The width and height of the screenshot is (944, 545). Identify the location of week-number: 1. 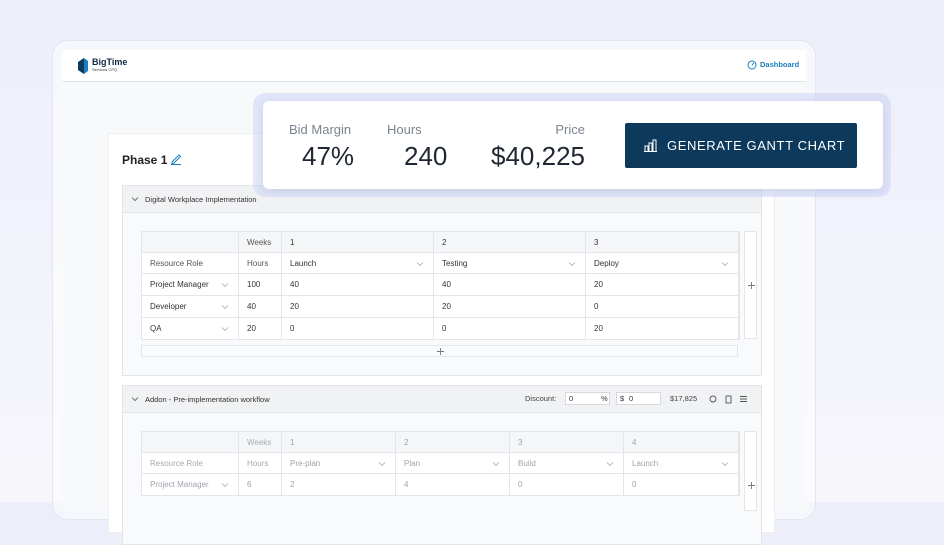
(292, 442).